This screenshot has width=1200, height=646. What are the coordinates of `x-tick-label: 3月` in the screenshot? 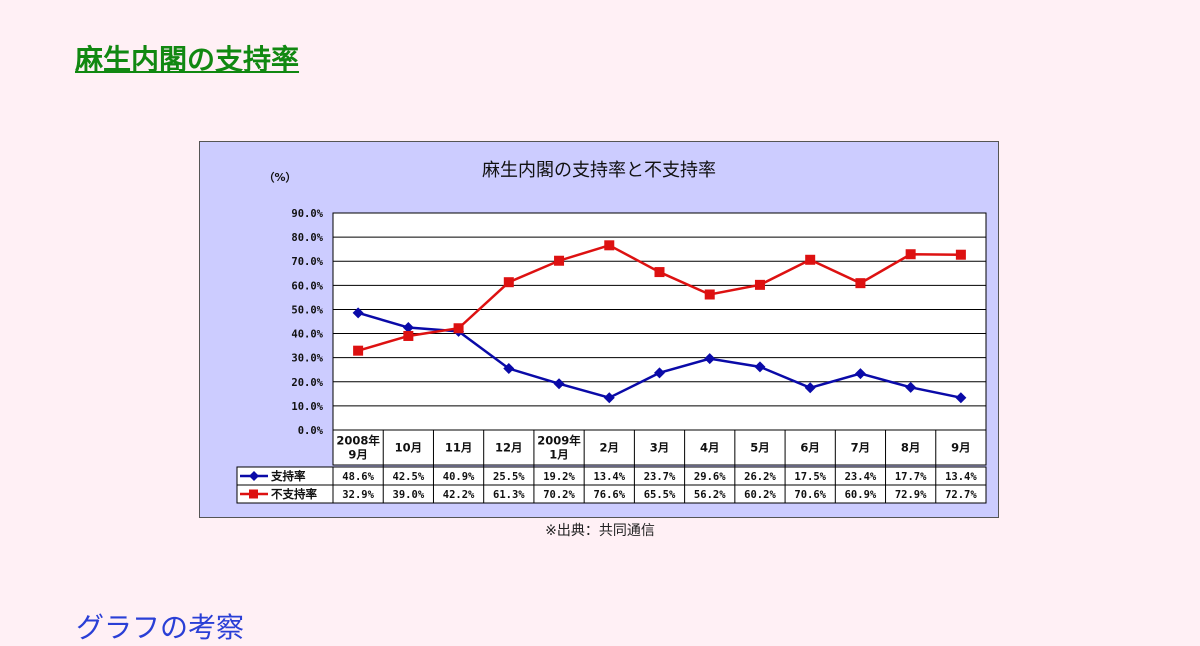 It's located at (660, 448).